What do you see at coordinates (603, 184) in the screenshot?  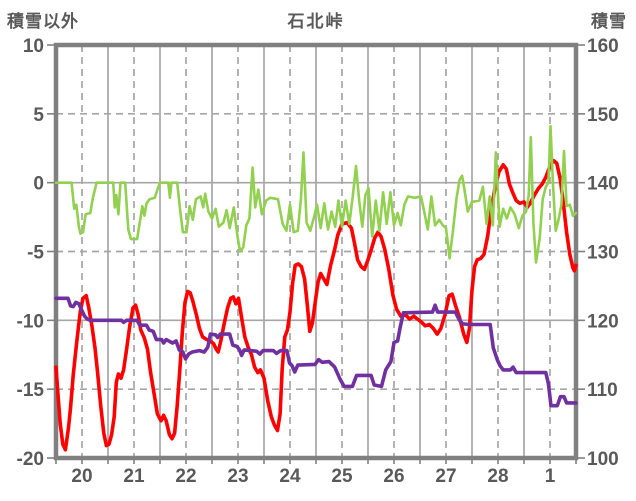 I see `right-axis-tick-label: 140` at bounding box center [603, 184].